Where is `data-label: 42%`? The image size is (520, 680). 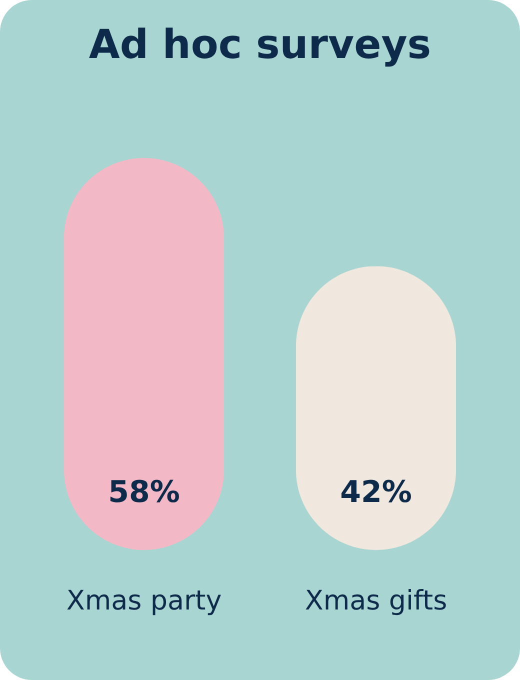
data-label: 42% is located at coordinates (376, 492).